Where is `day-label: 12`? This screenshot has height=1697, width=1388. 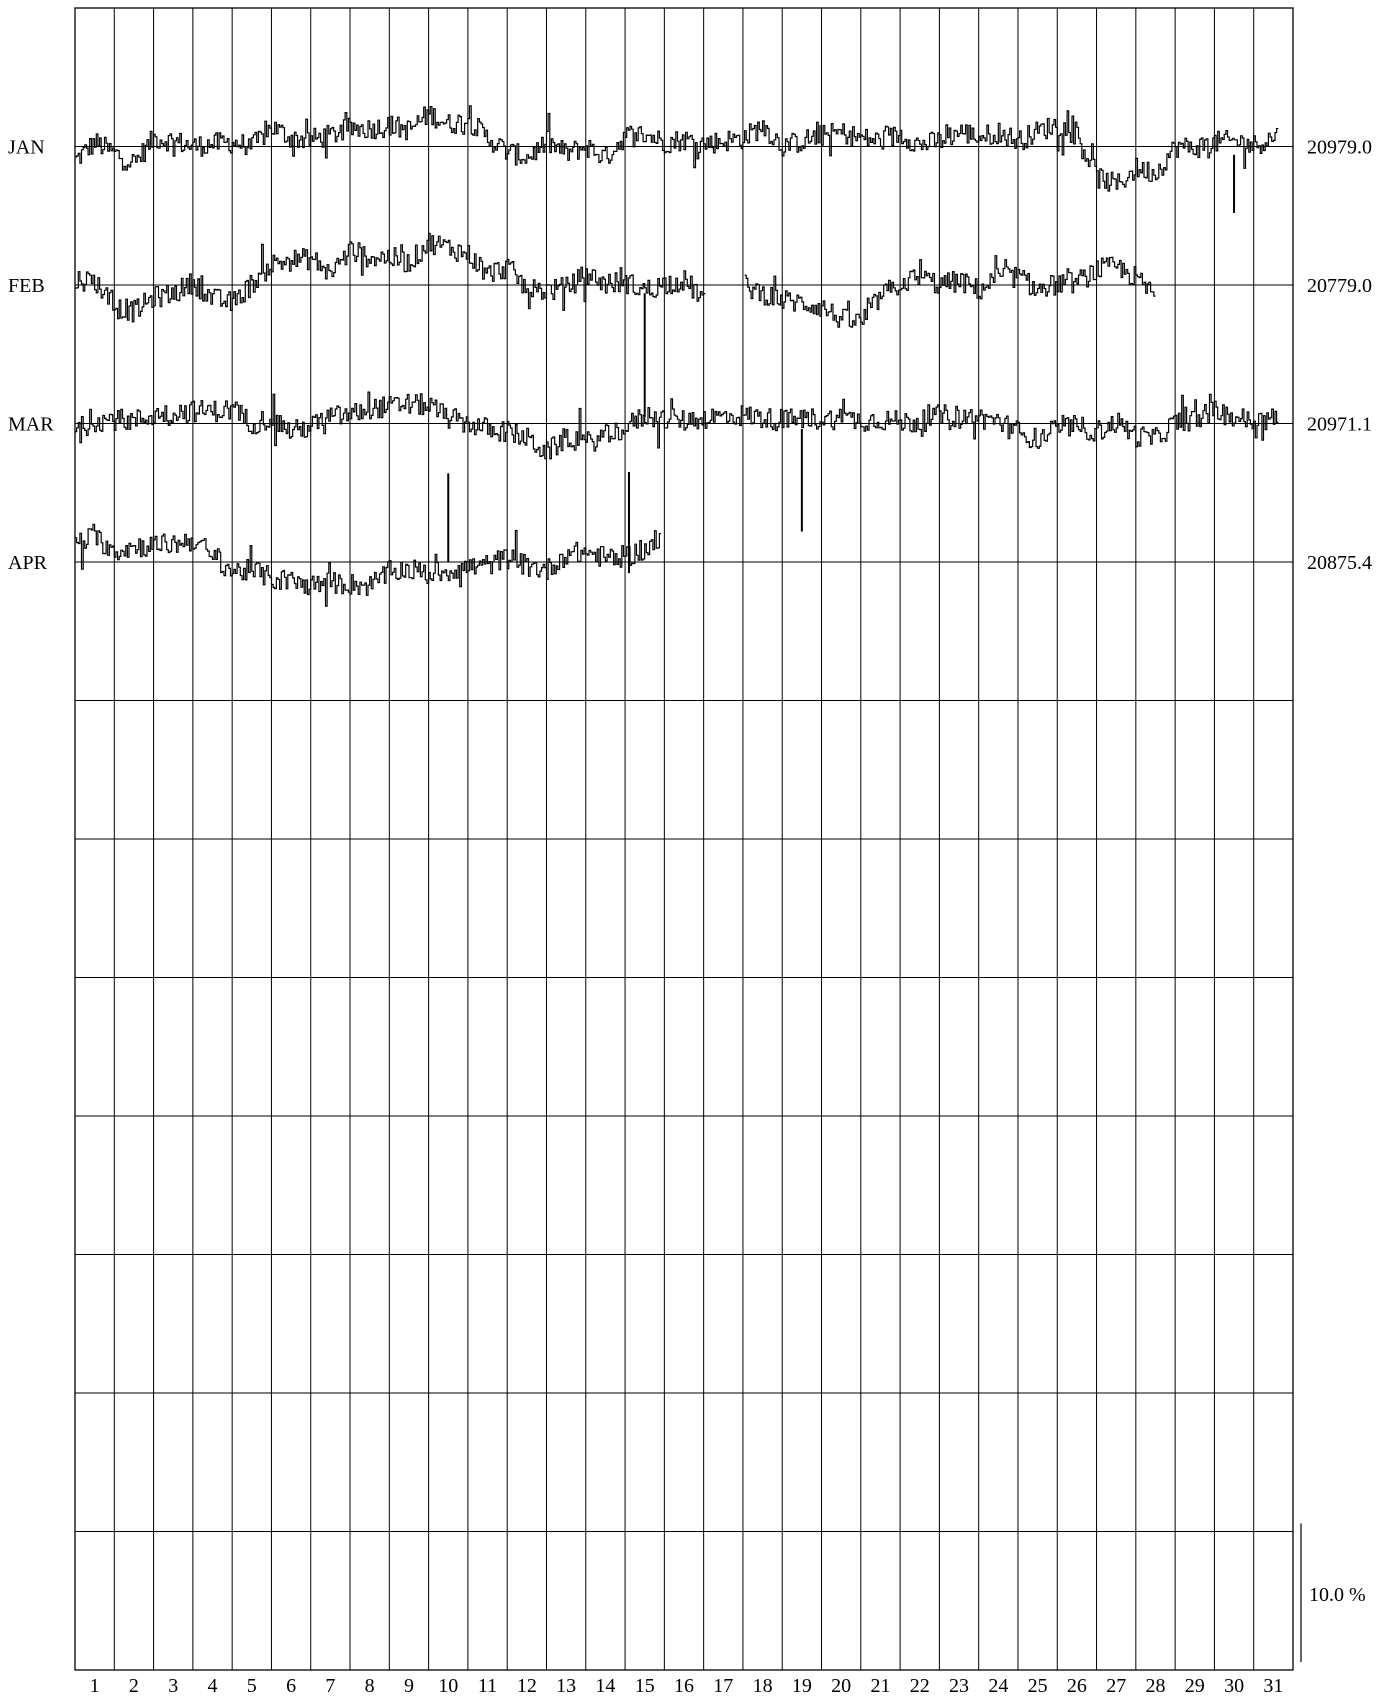 day-label: 12 is located at coordinates (527, 1686).